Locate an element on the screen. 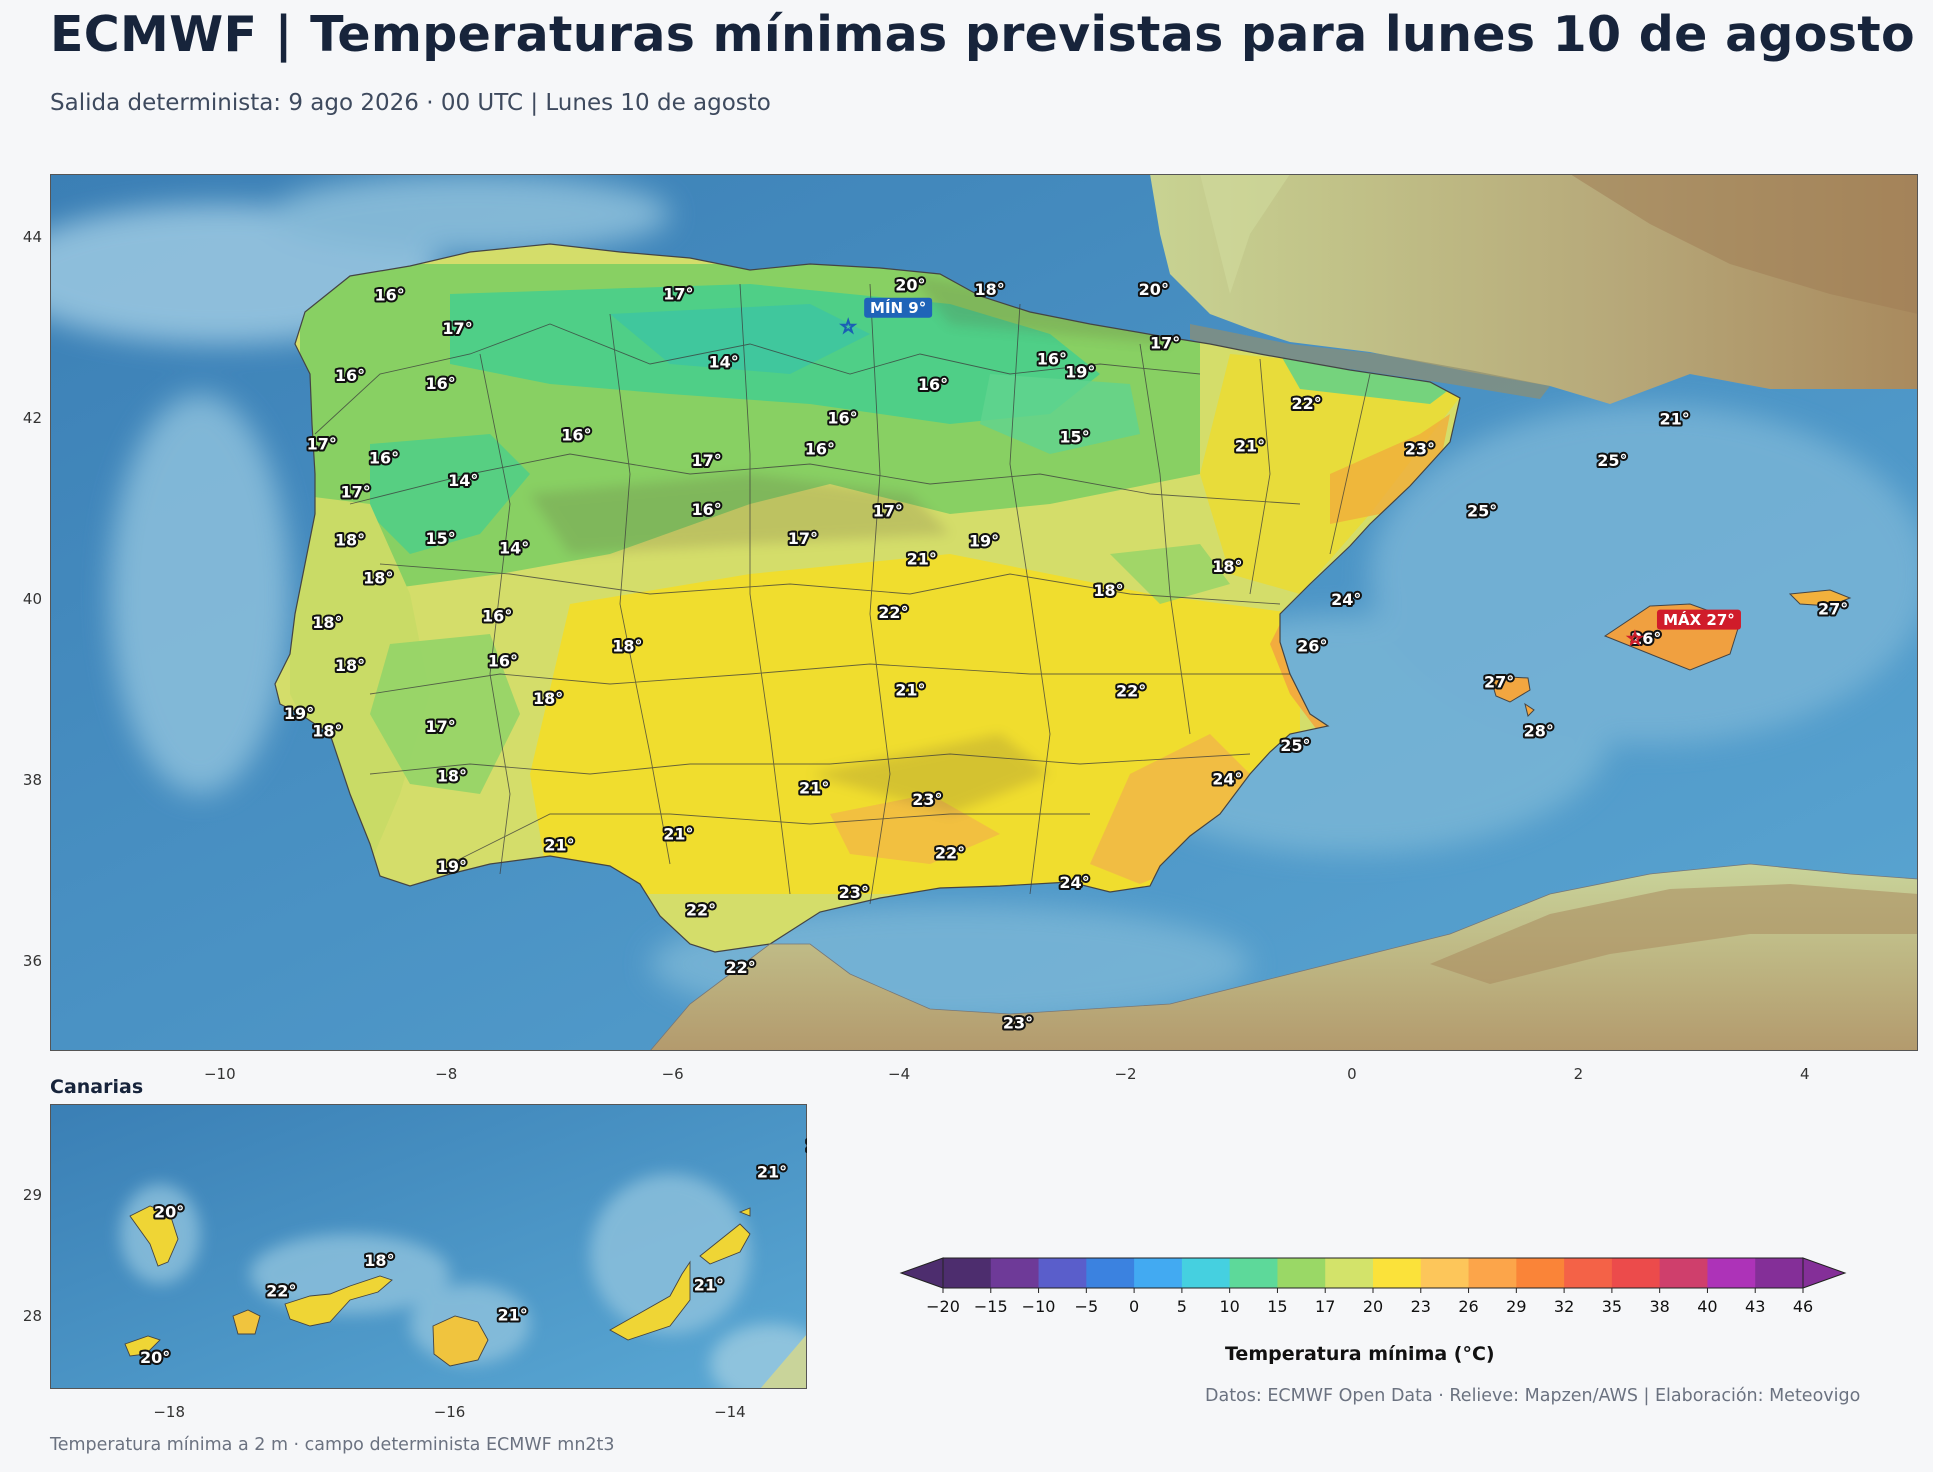 The image size is (1933, 1472). inset-temperature-label: 21° is located at coordinates (709, 1284).